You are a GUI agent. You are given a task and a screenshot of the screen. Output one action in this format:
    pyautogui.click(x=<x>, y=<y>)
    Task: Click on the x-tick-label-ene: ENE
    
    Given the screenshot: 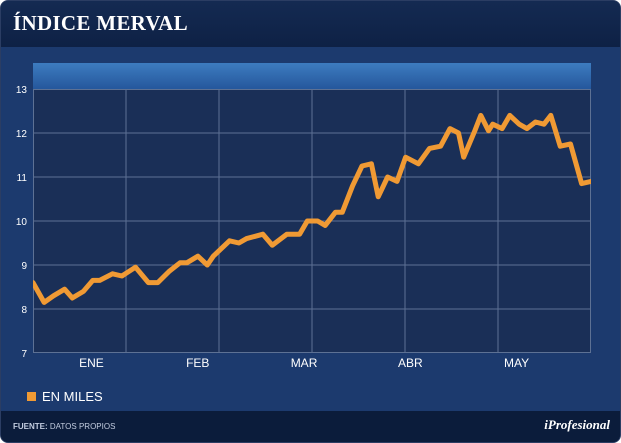 What is the action you would take?
    pyautogui.click(x=91, y=363)
    